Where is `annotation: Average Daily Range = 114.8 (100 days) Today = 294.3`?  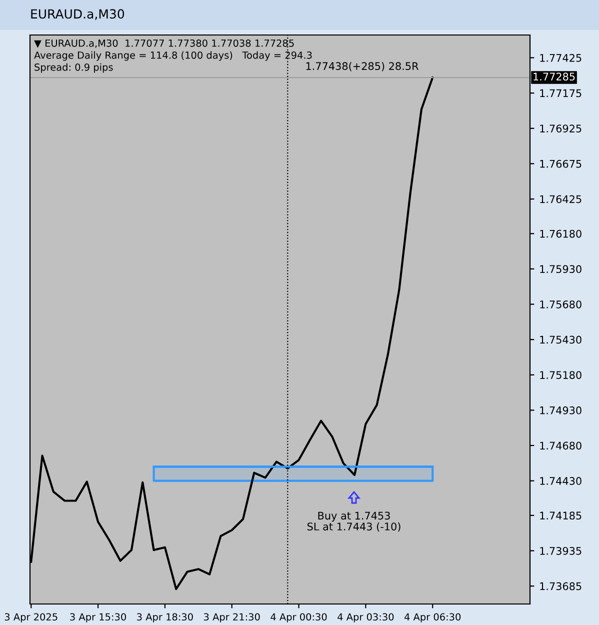 annotation: Average Daily Range = 114.8 (100 days) Today = 294.3 is located at coordinates (173, 56).